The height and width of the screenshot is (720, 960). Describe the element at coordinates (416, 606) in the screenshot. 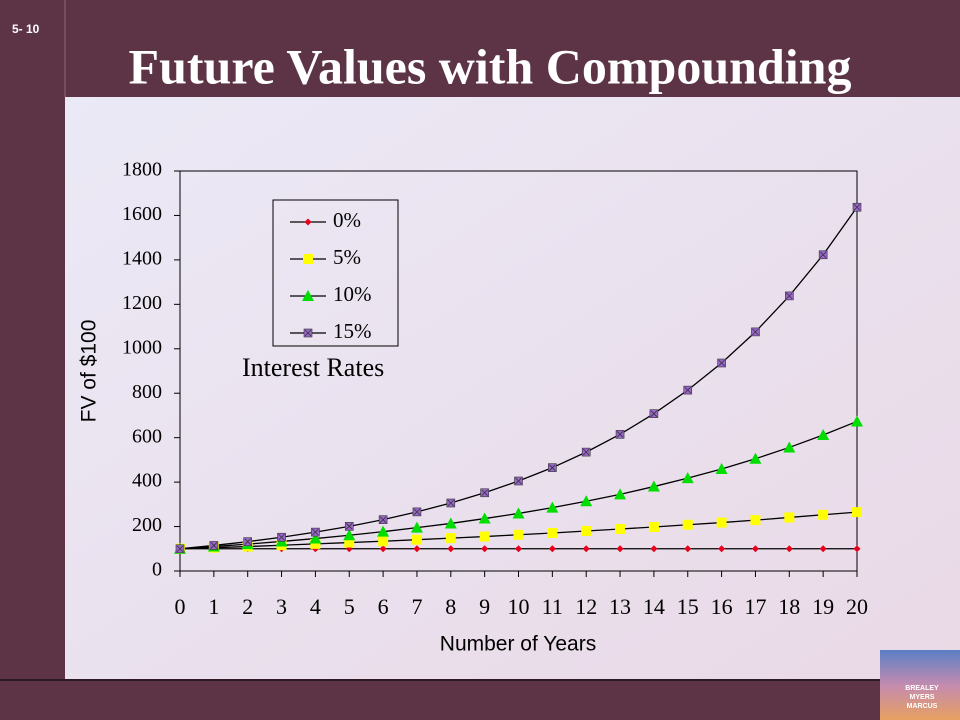

I see `x-tick-label: 7` at that location.